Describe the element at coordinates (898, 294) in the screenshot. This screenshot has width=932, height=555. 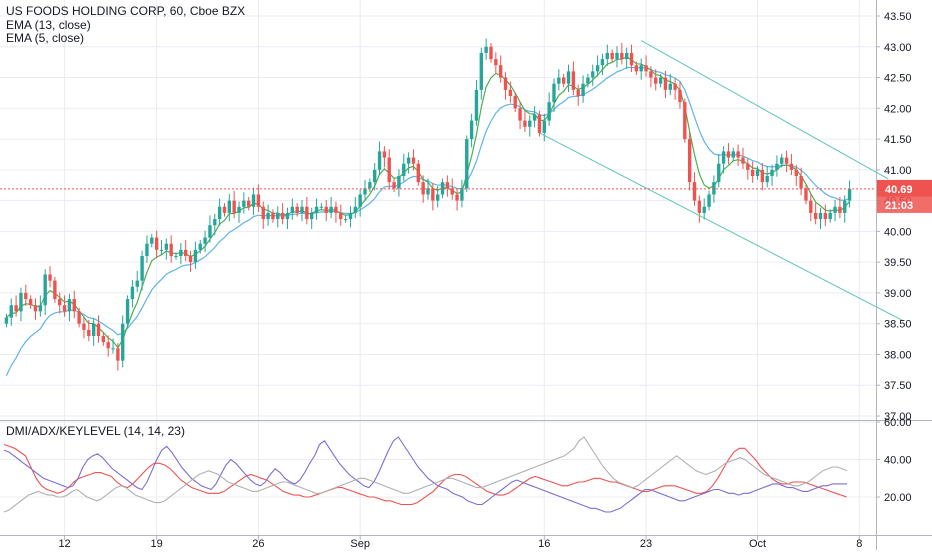
I see `y-tick-label: 39.00` at that location.